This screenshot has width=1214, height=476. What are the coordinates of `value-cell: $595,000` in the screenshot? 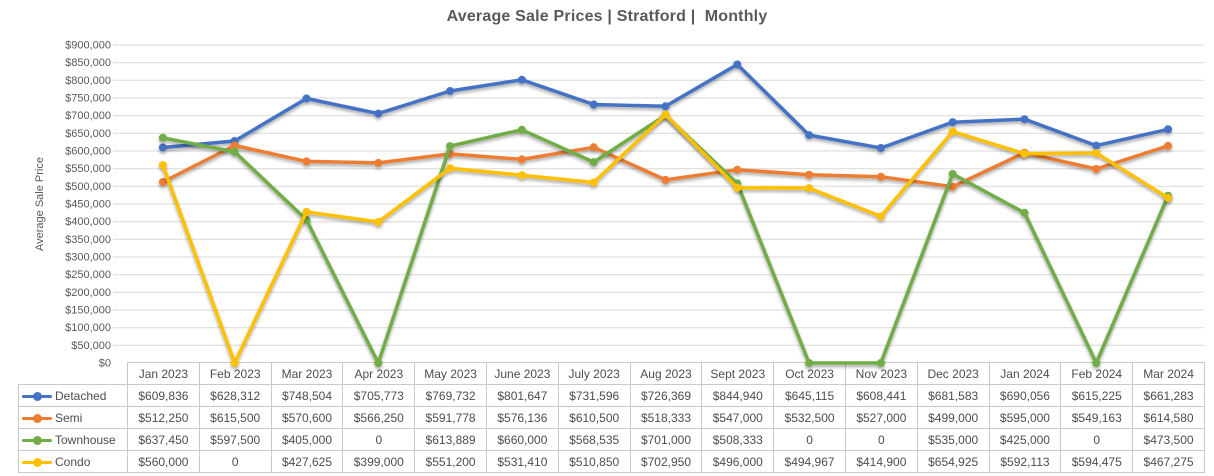 It's located at (1025, 417).